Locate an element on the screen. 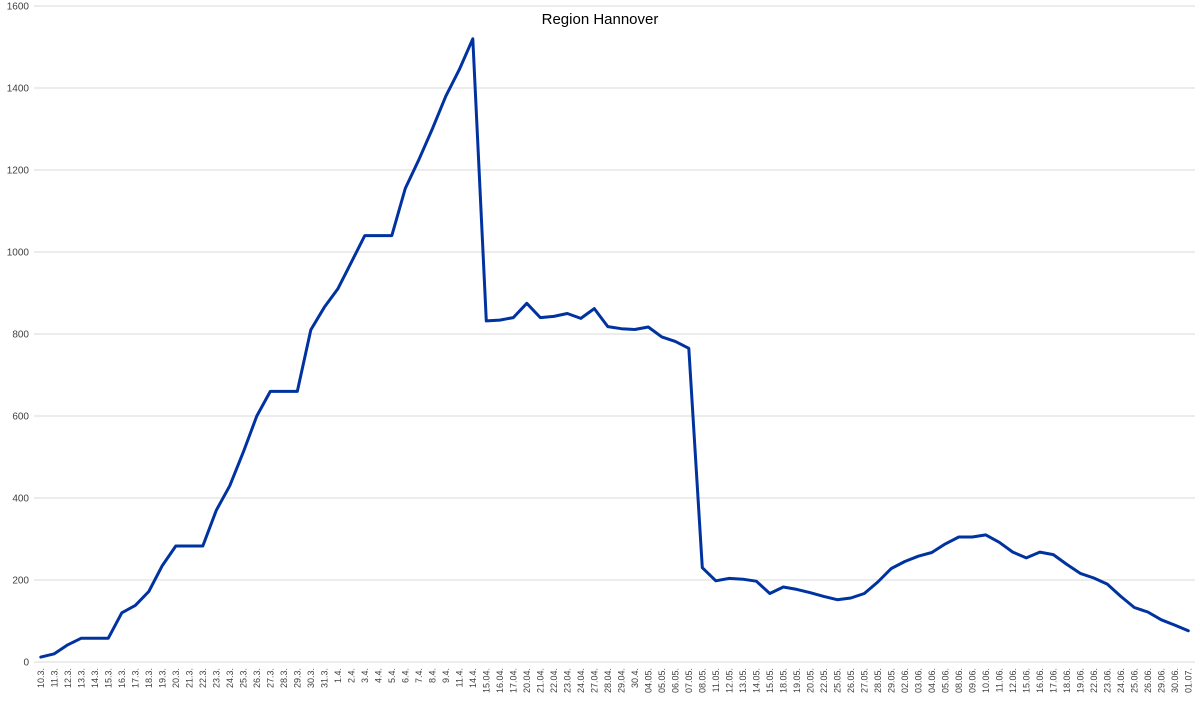  x-tick-label: 18.05. is located at coordinates (783, 680).